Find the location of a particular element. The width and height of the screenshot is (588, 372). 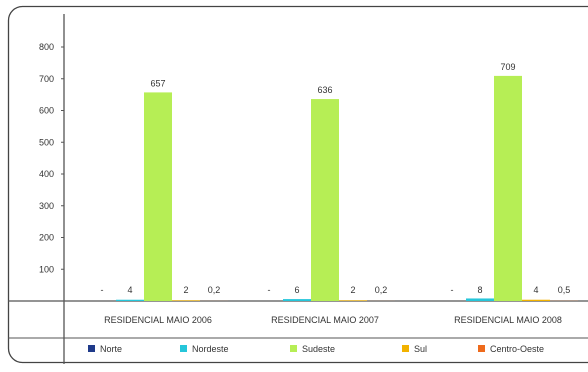

y-tick-label: 400 is located at coordinates (46, 174).